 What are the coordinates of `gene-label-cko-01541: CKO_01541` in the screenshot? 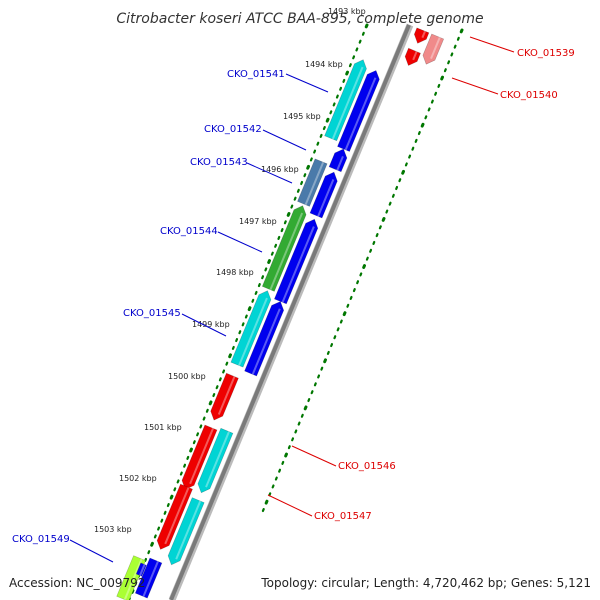 It's located at (256, 74).